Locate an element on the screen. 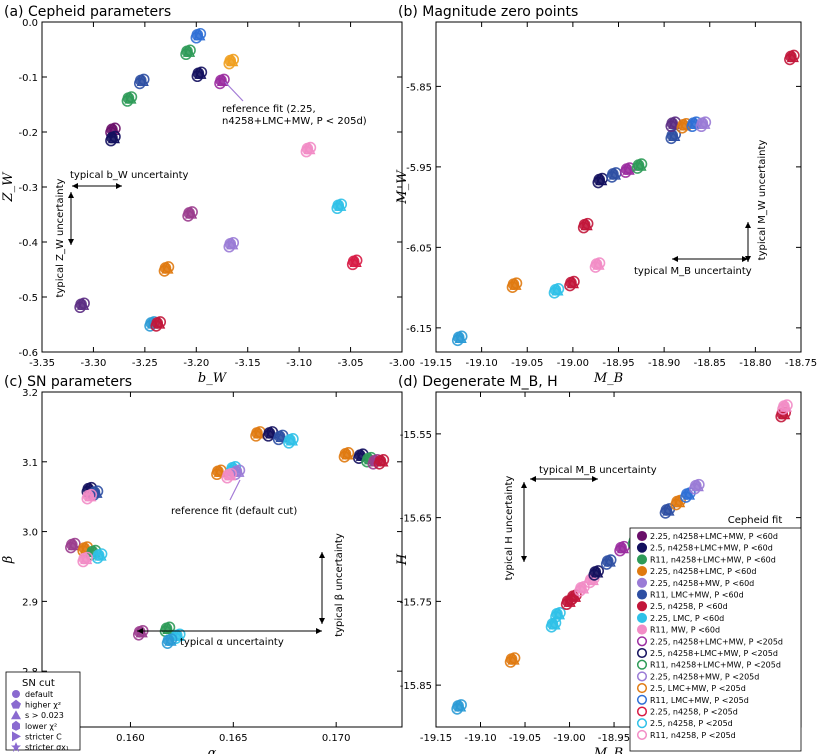 The width and height of the screenshot is (822, 754). x-tick-label: -19.05 is located at coordinates (527, 363).